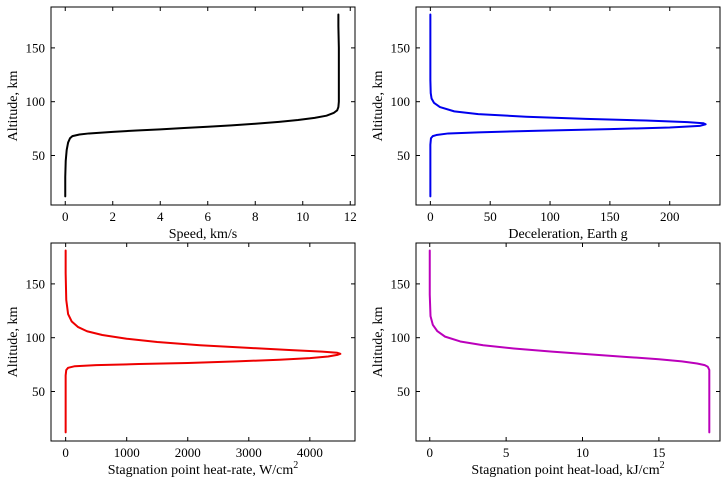  What do you see at coordinates (203, 469) in the screenshot?
I see `x-axis-label: Stagnation point heat-rate, W/cm2` at bounding box center [203, 469].